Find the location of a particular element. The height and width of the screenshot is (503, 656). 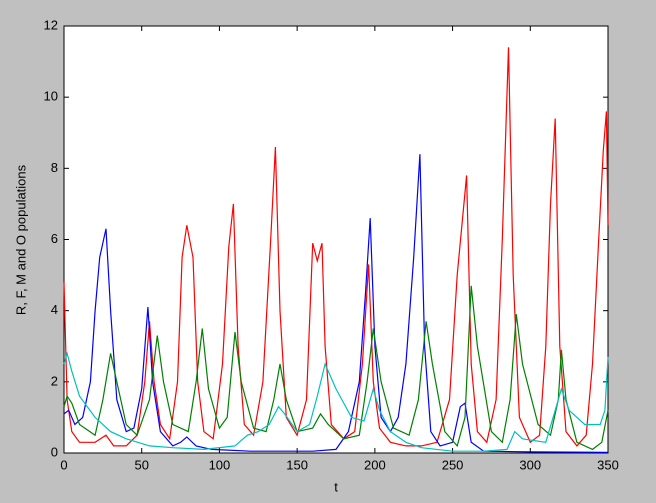

y-tick-label: 12 is located at coordinates (51, 24).